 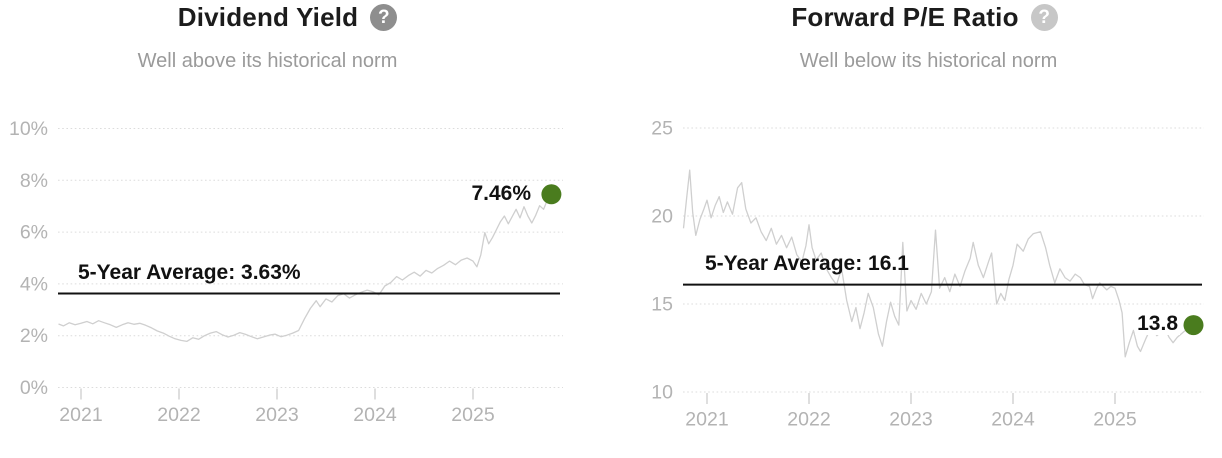 What do you see at coordinates (305, 268) in the screenshot?
I see `series-line` at bounding box center [305, 268].